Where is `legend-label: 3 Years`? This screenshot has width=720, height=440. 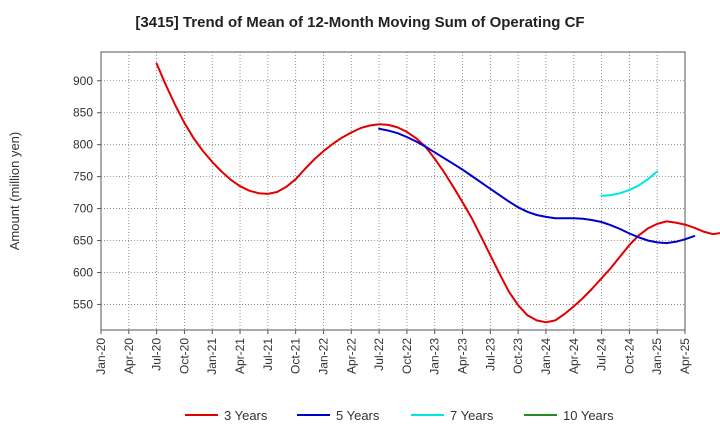
legend-label: 3 Years is located at coordinates (246, 415).